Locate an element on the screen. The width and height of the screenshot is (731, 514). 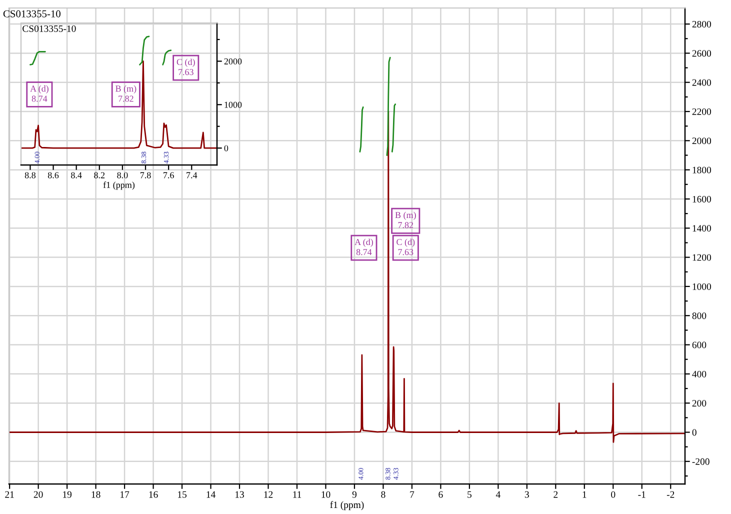
x-tick-label: 5 is located at coordinates (470, 494).